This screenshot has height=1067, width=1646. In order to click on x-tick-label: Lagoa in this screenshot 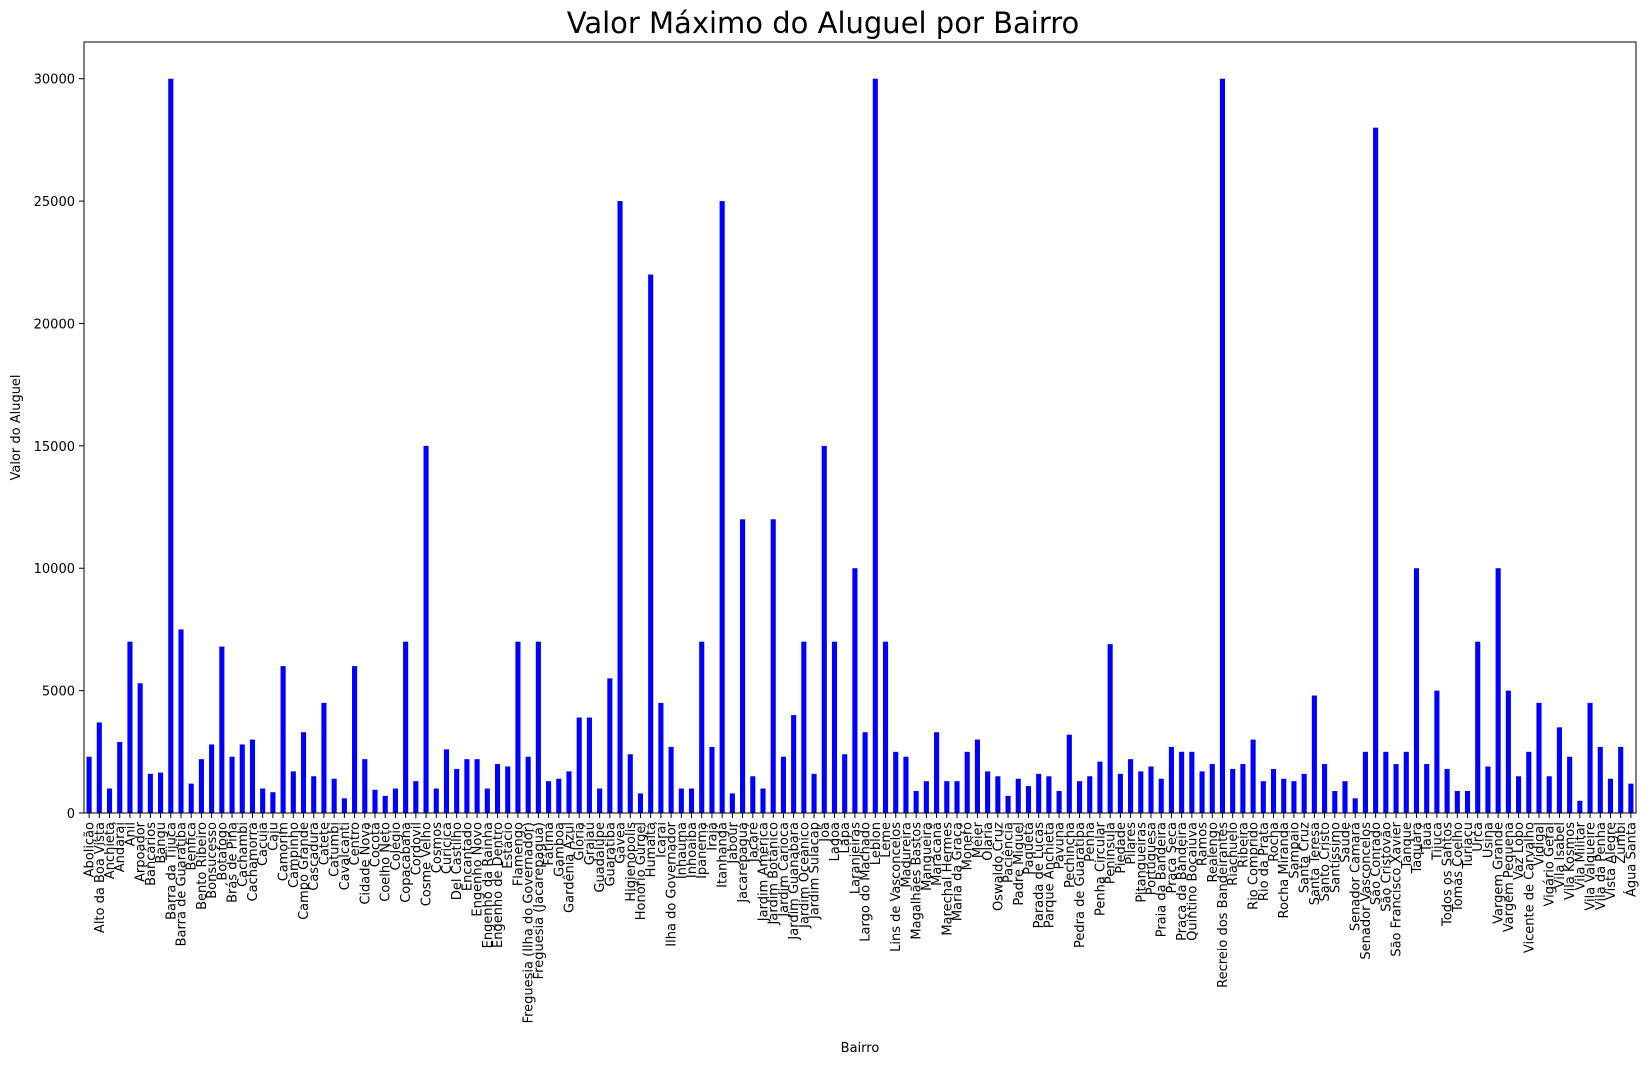, I will do `click(835, 841)`.